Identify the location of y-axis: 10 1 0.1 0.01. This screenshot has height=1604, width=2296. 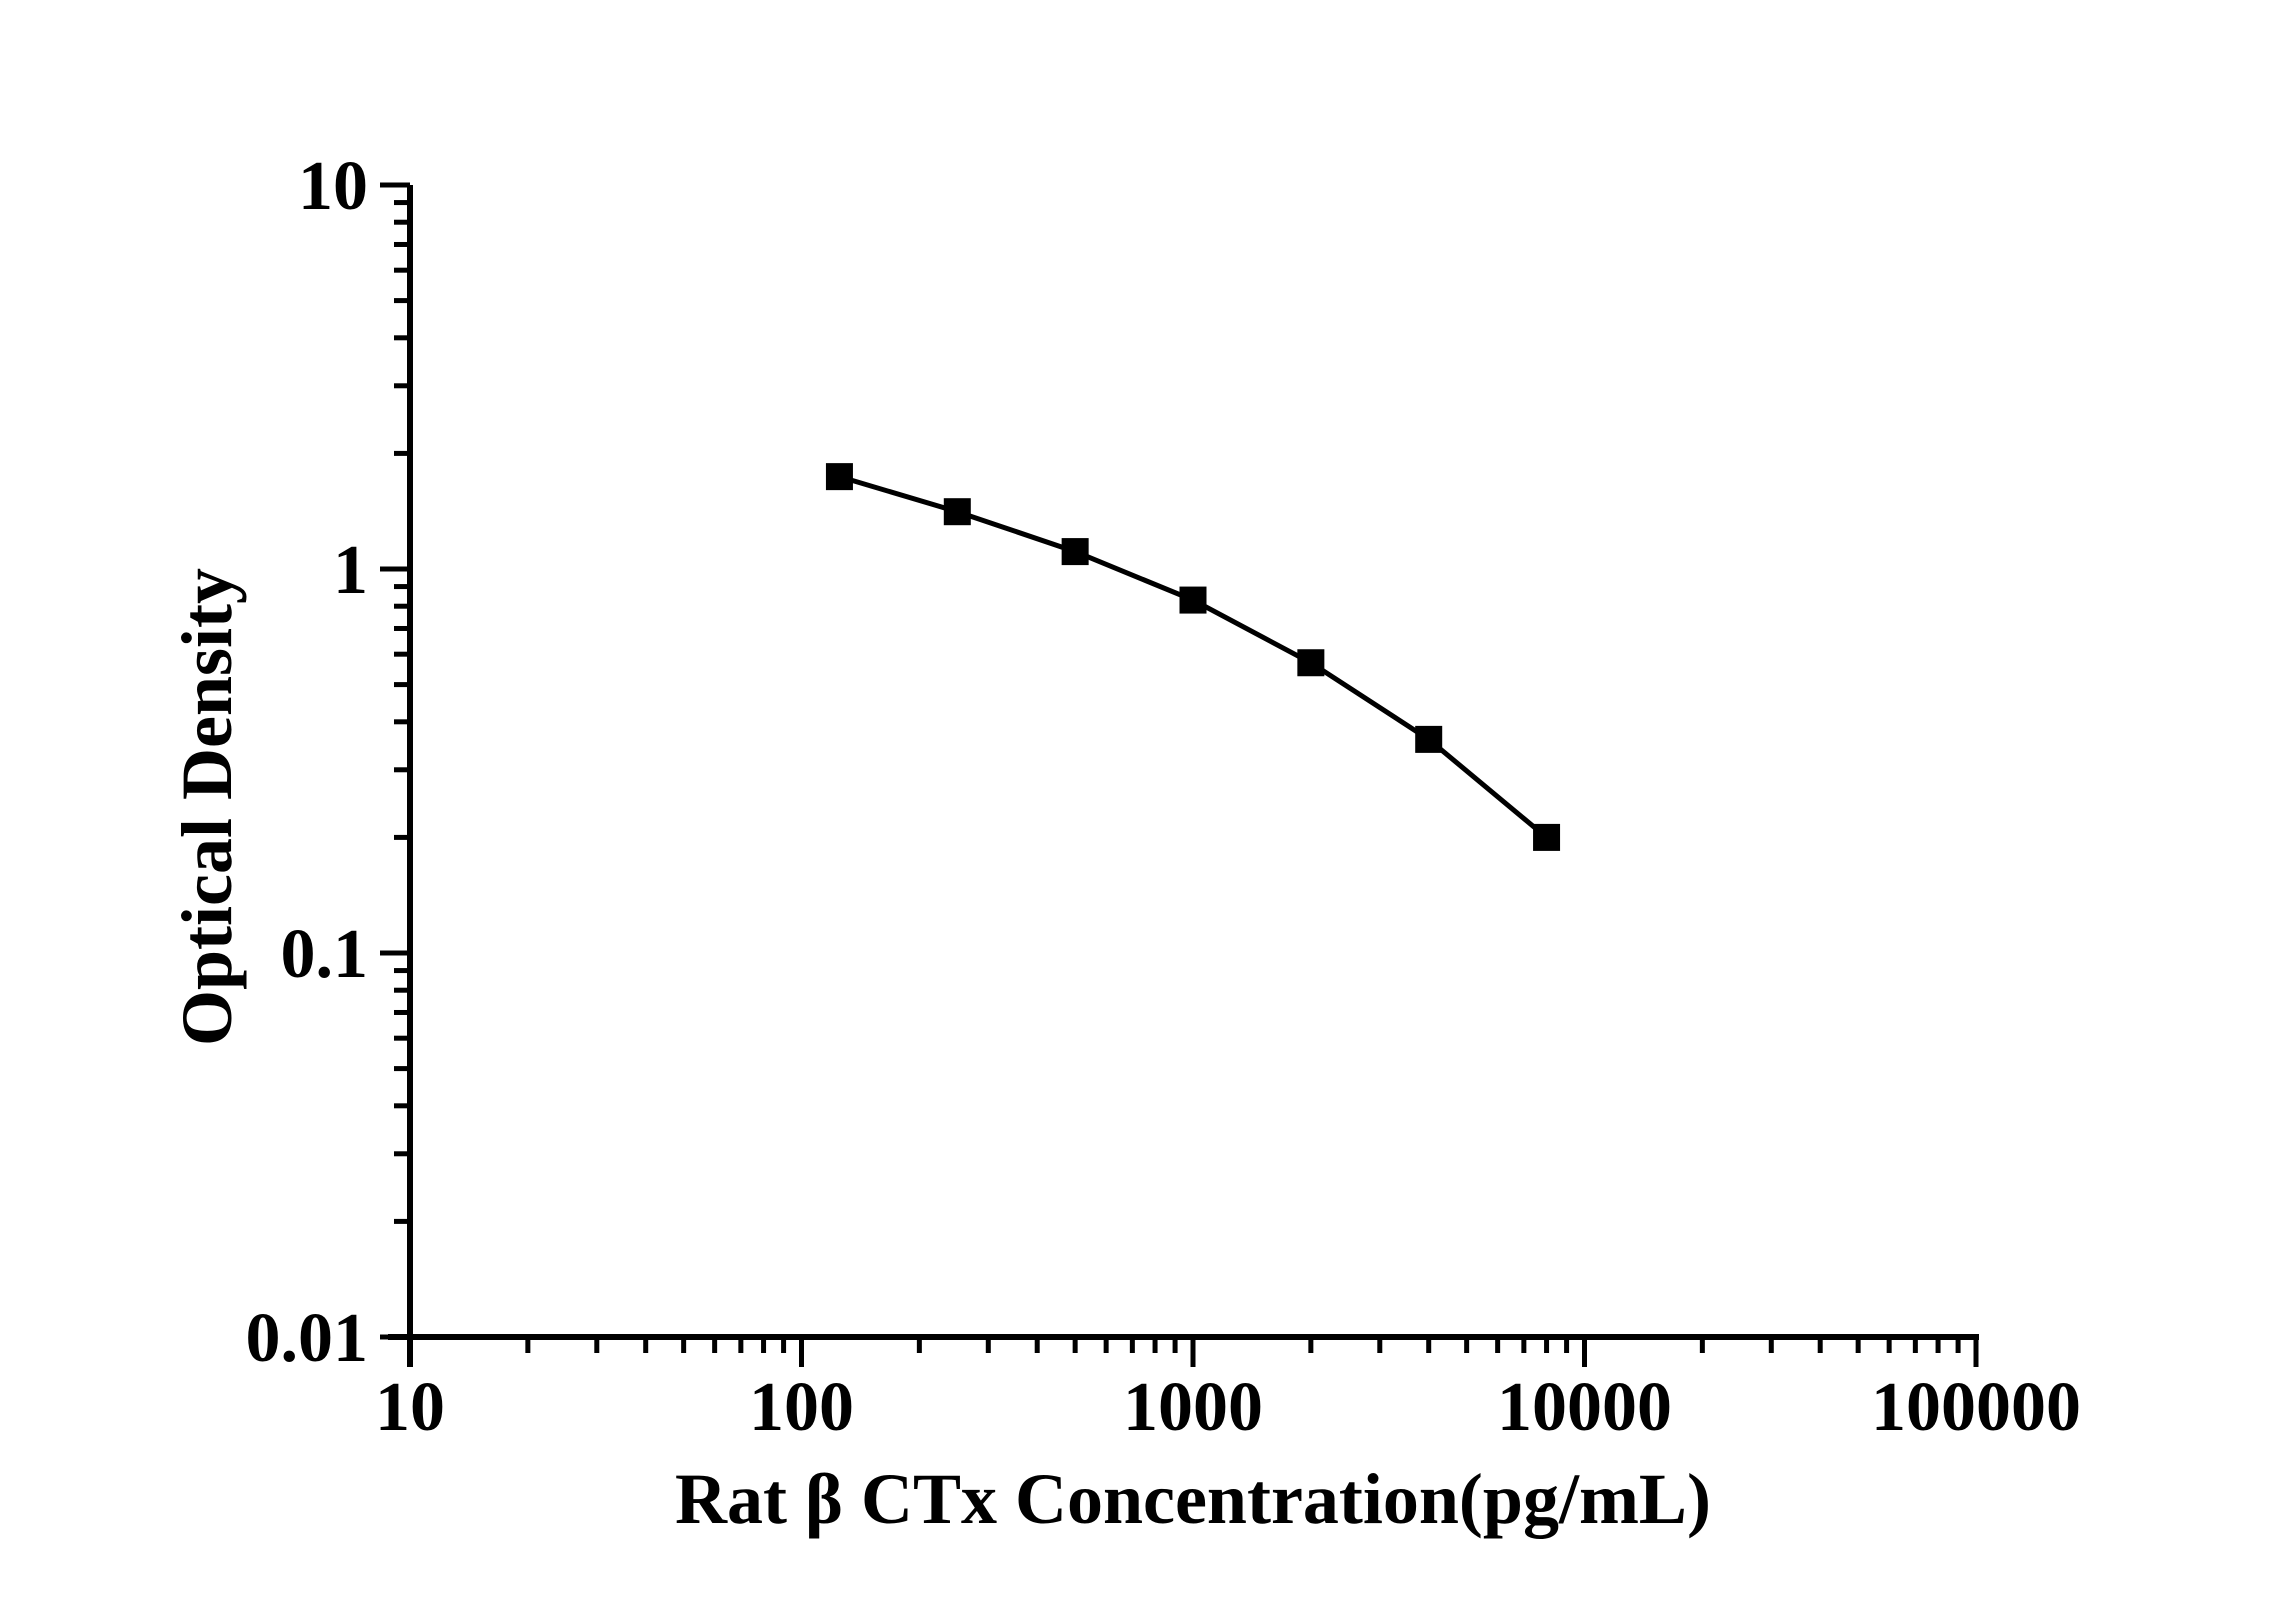
(329, 762).